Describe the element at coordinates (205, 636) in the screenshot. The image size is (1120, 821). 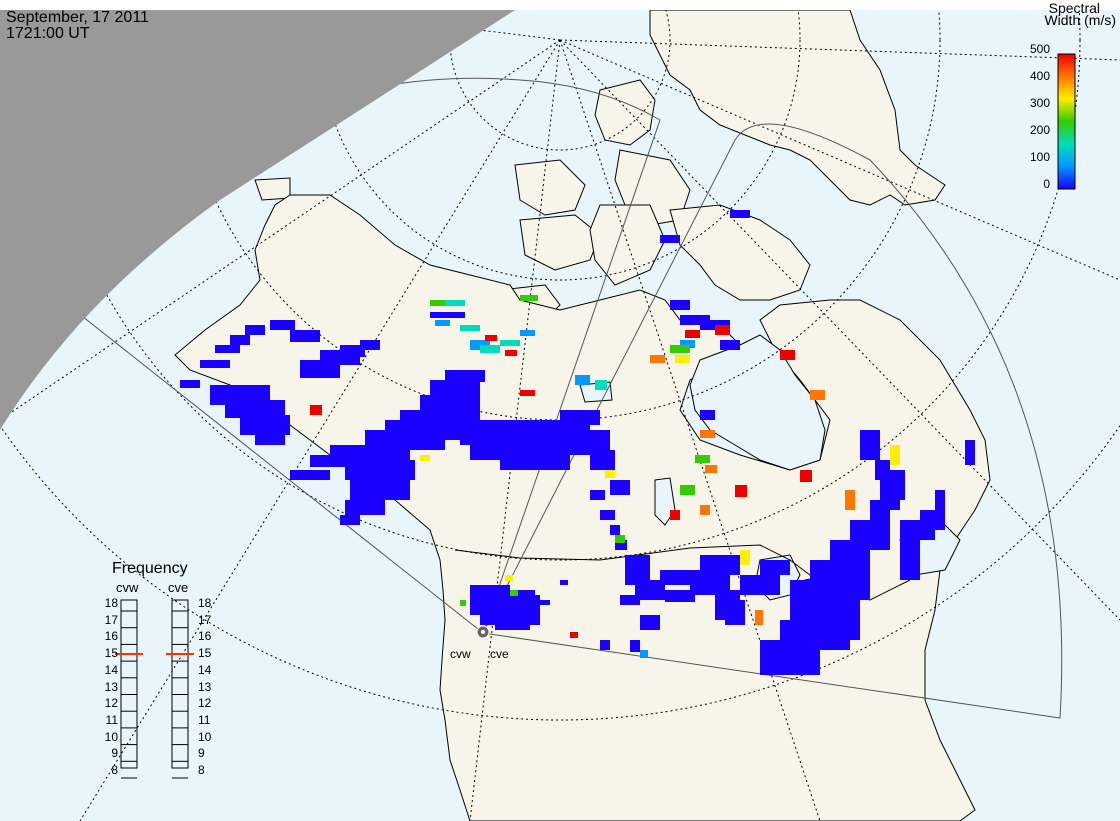
I see `frequency-tick-cve: 16` at that location.